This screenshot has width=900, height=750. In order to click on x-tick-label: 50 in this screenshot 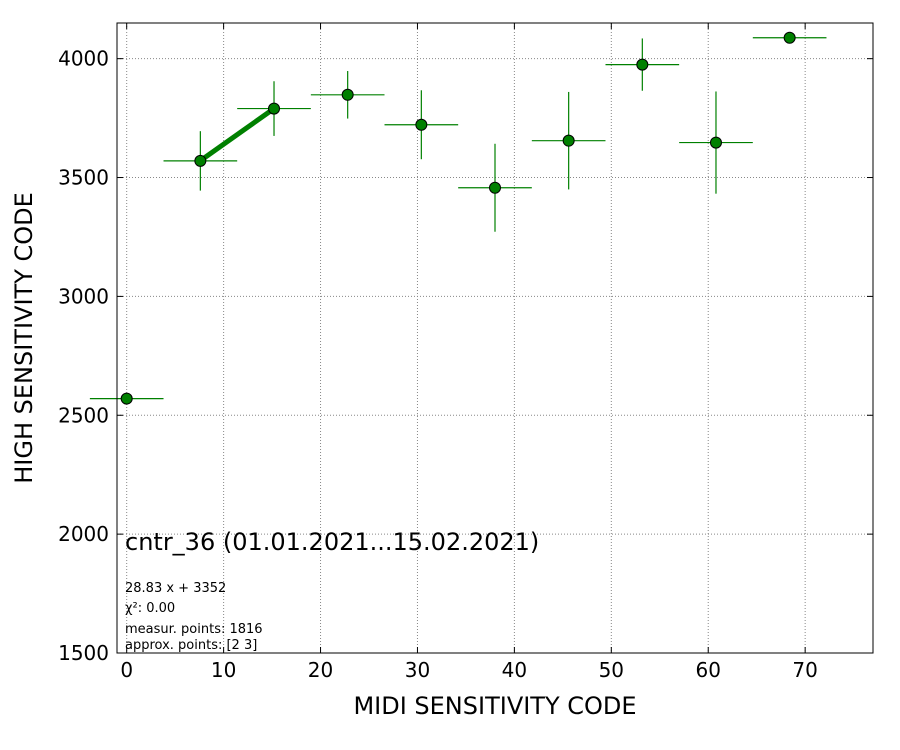, I will do `click(611, 670)`.